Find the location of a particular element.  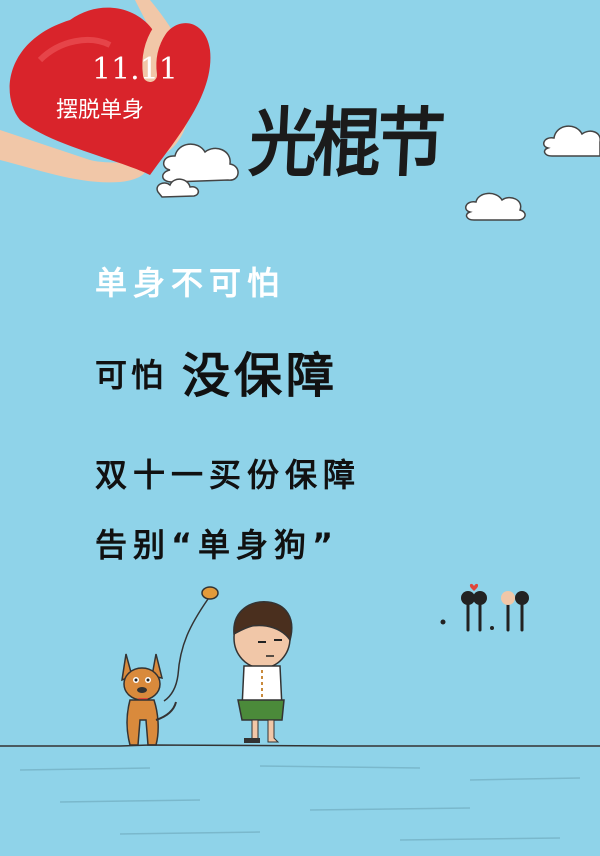

heart-illustration is located at coordinates (105, 91).